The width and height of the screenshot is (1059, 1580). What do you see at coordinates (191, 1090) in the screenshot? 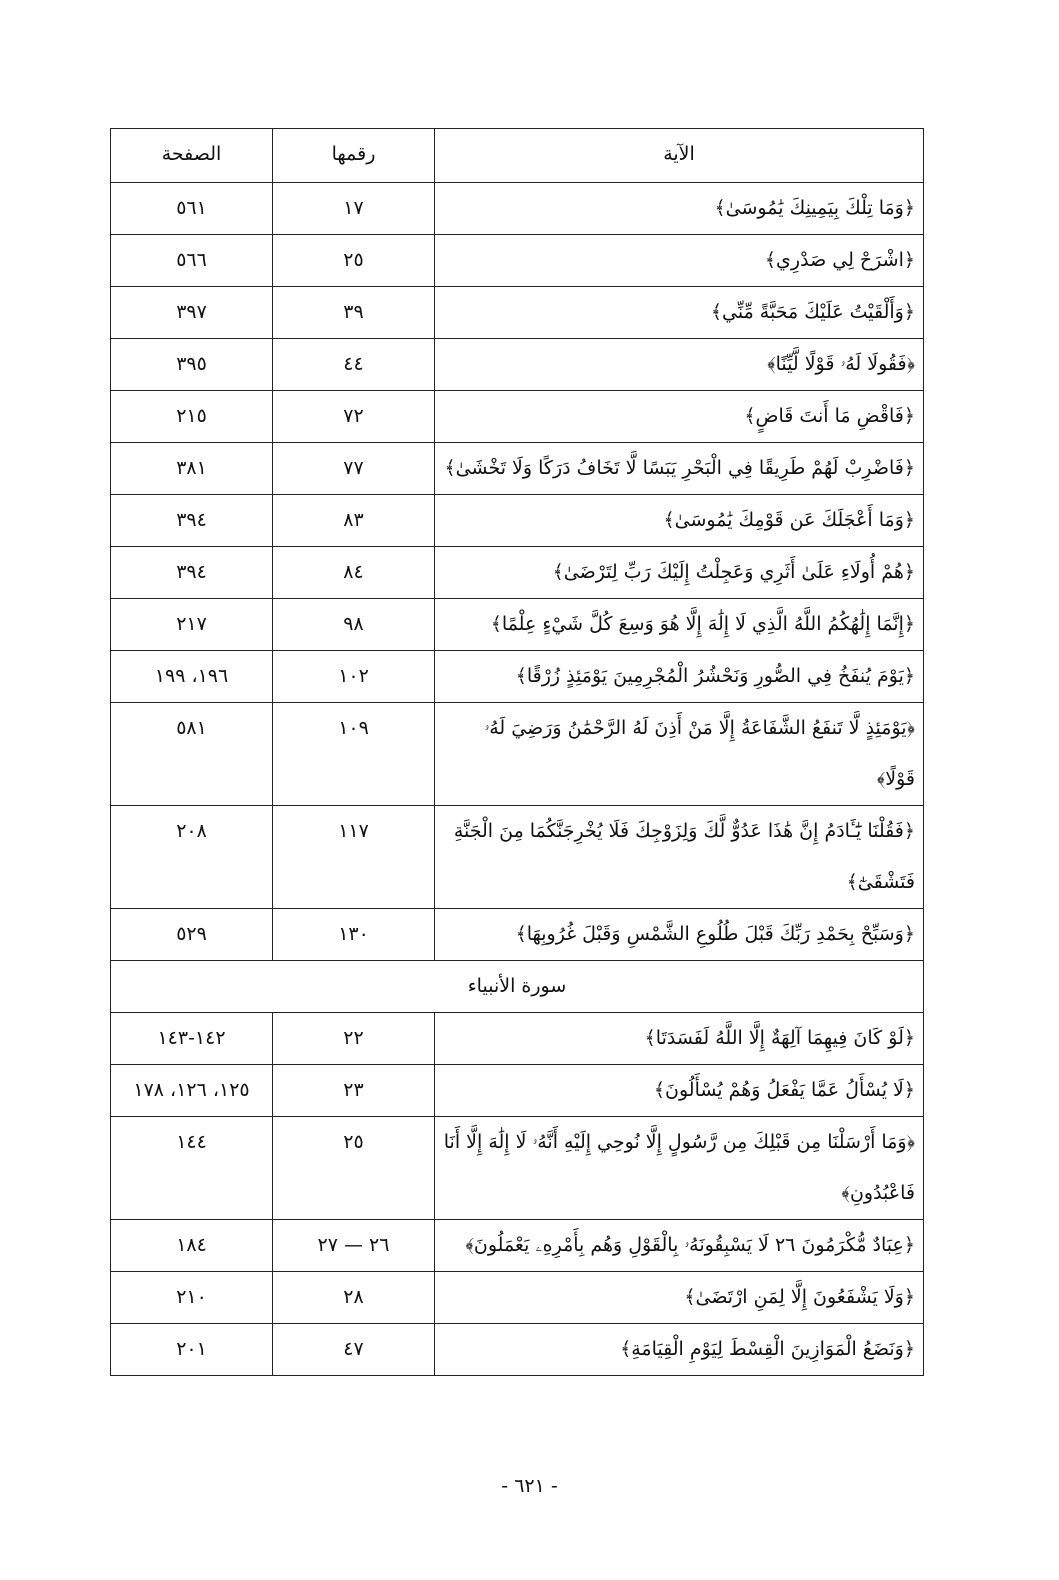
I see `page-cell: ١٢٥، ١٢٦، ١٧٨` at bounding box center [191, 1090].